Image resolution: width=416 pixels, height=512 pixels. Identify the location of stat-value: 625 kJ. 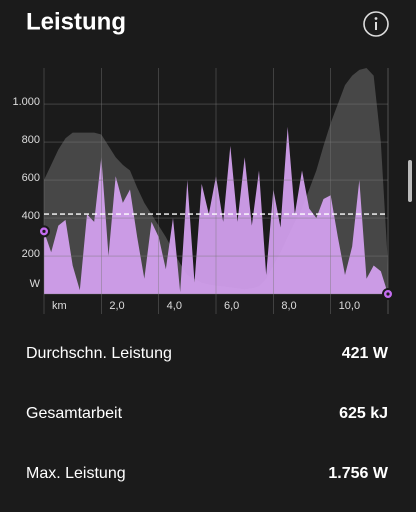
(363, 413).